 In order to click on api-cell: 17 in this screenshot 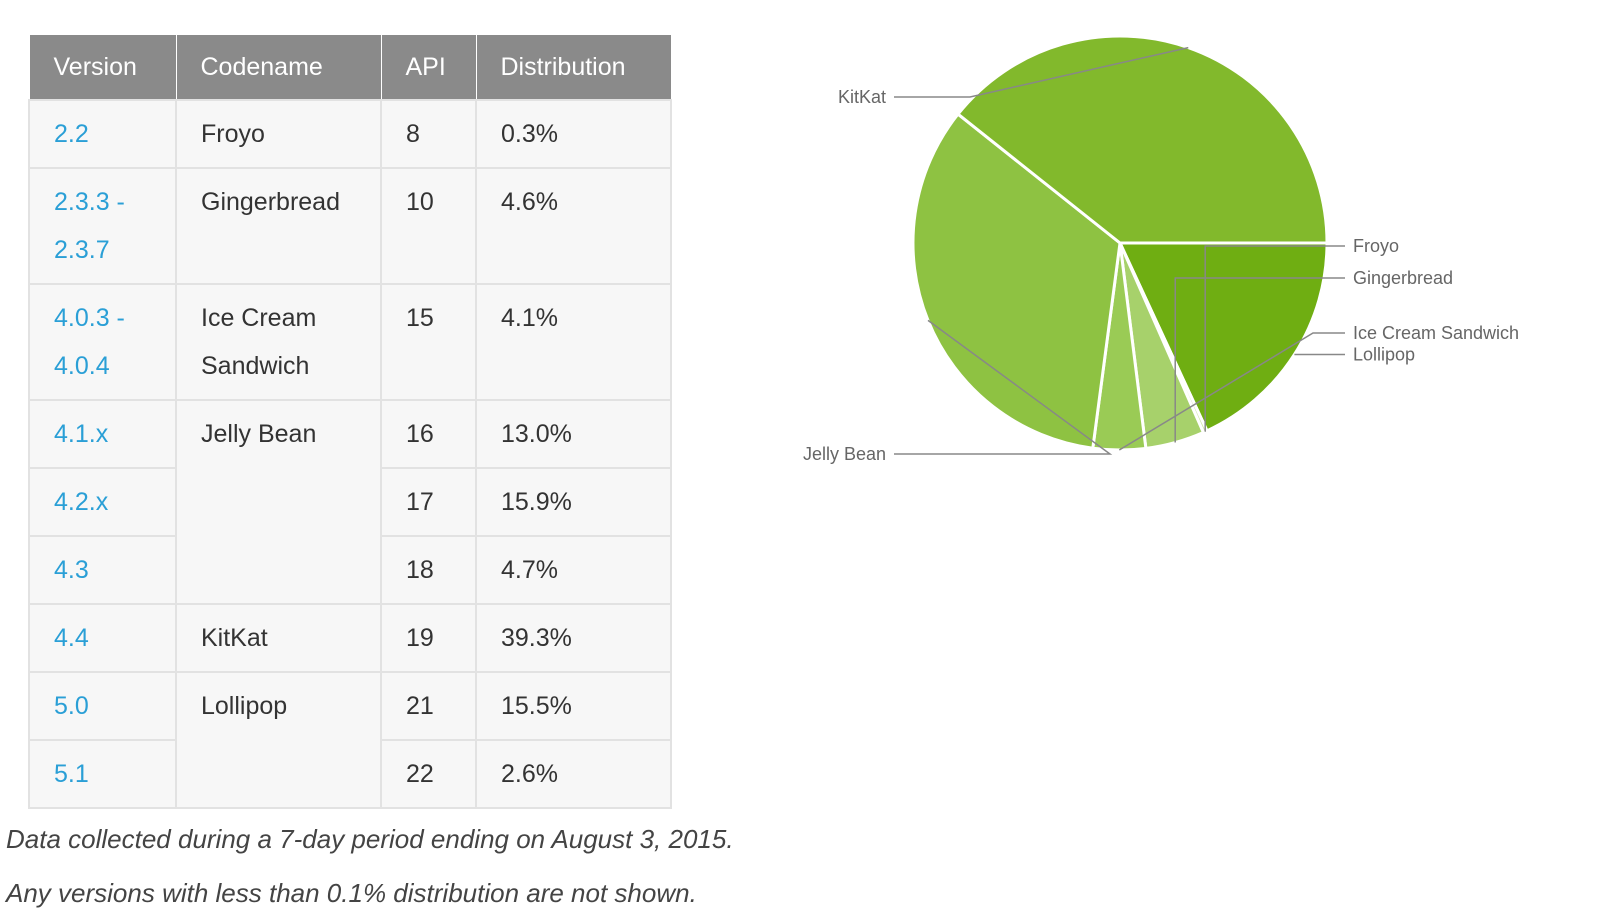, I will do `click(428, 502)`.